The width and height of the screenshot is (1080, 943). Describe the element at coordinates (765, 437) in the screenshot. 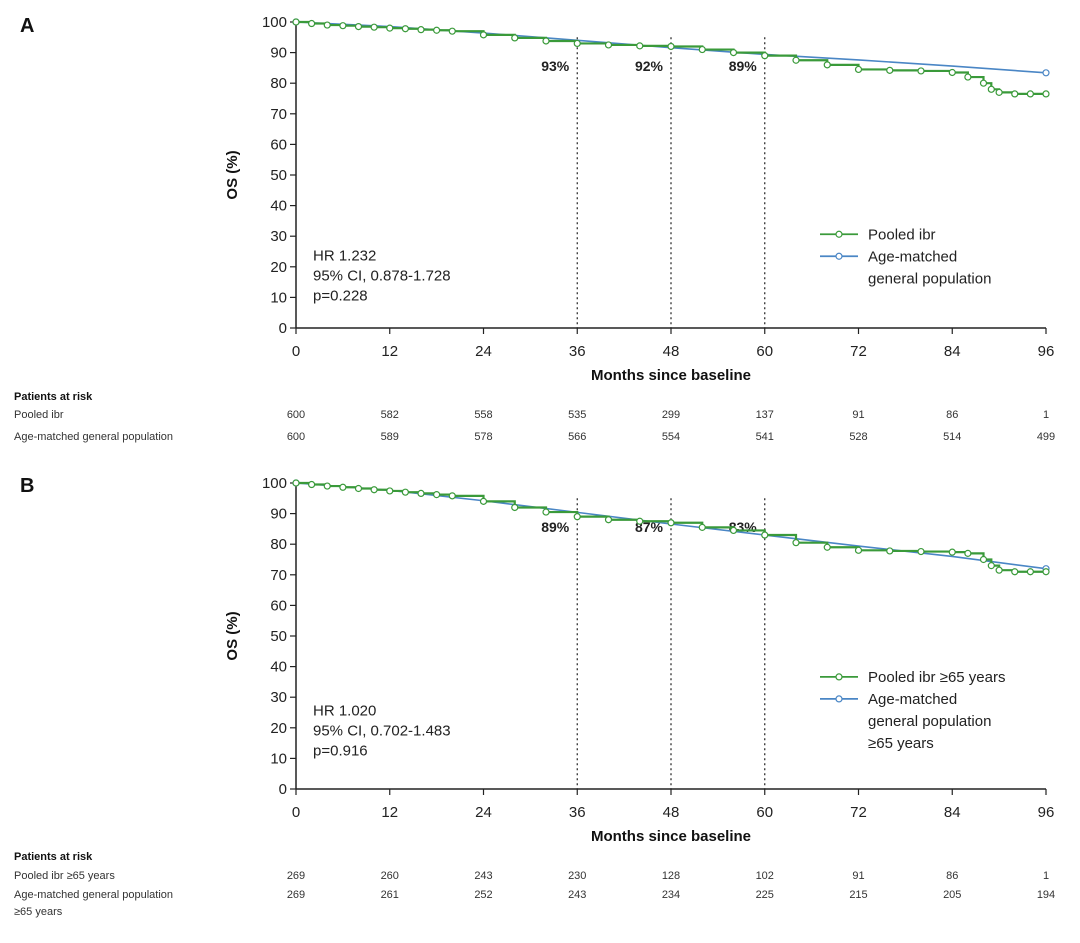

I see `risk-value: 541` at that location.